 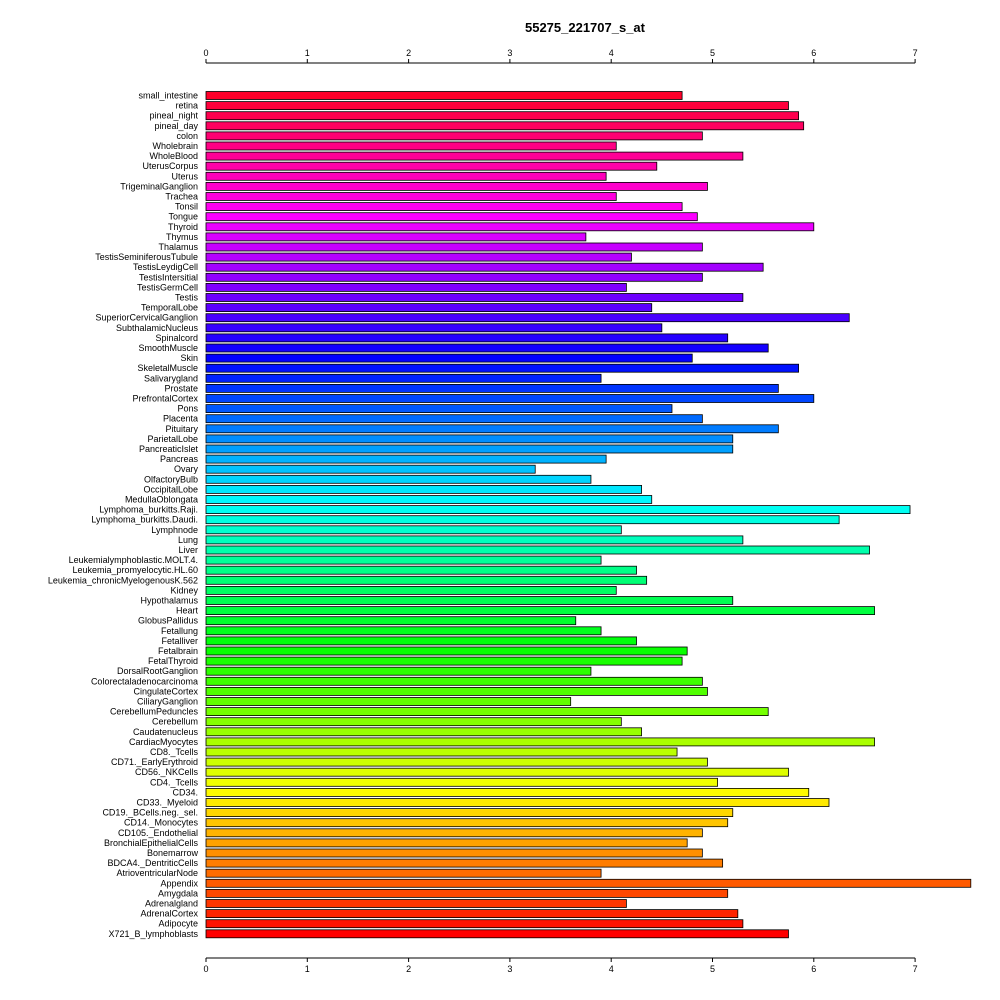 I want to click on category-label: BronchialEpithelialCells, so click(x=151, y=843).